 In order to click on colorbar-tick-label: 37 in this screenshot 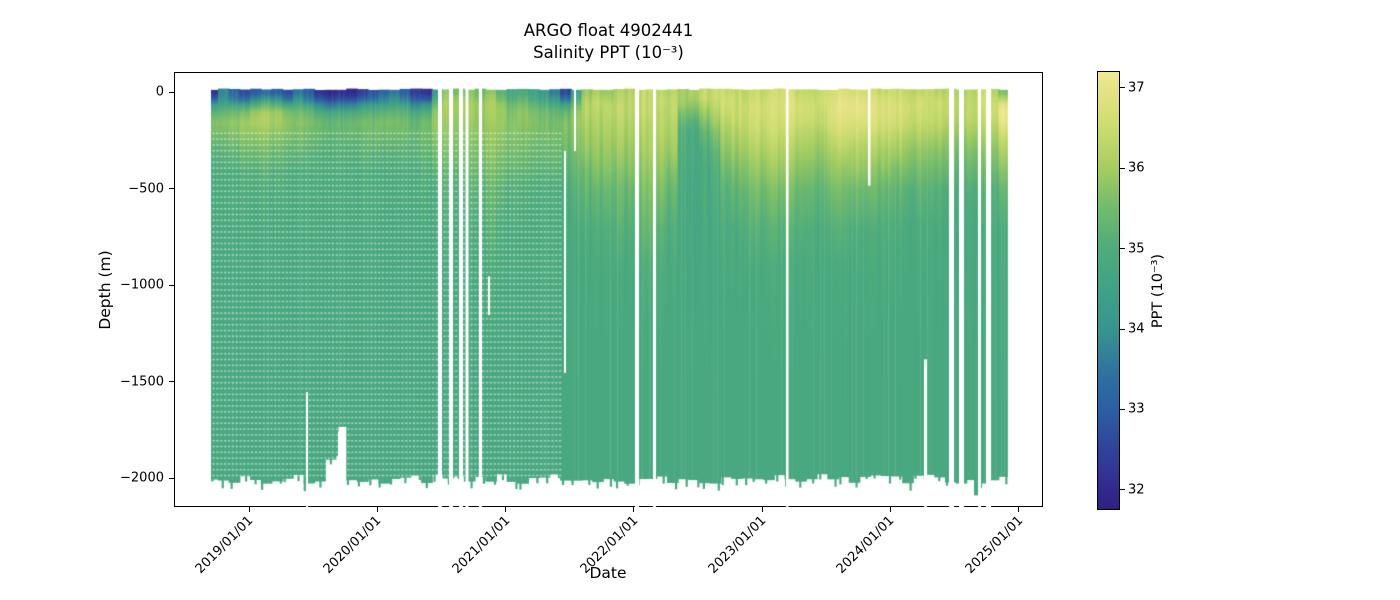, I will do `click(1136, 88)`.